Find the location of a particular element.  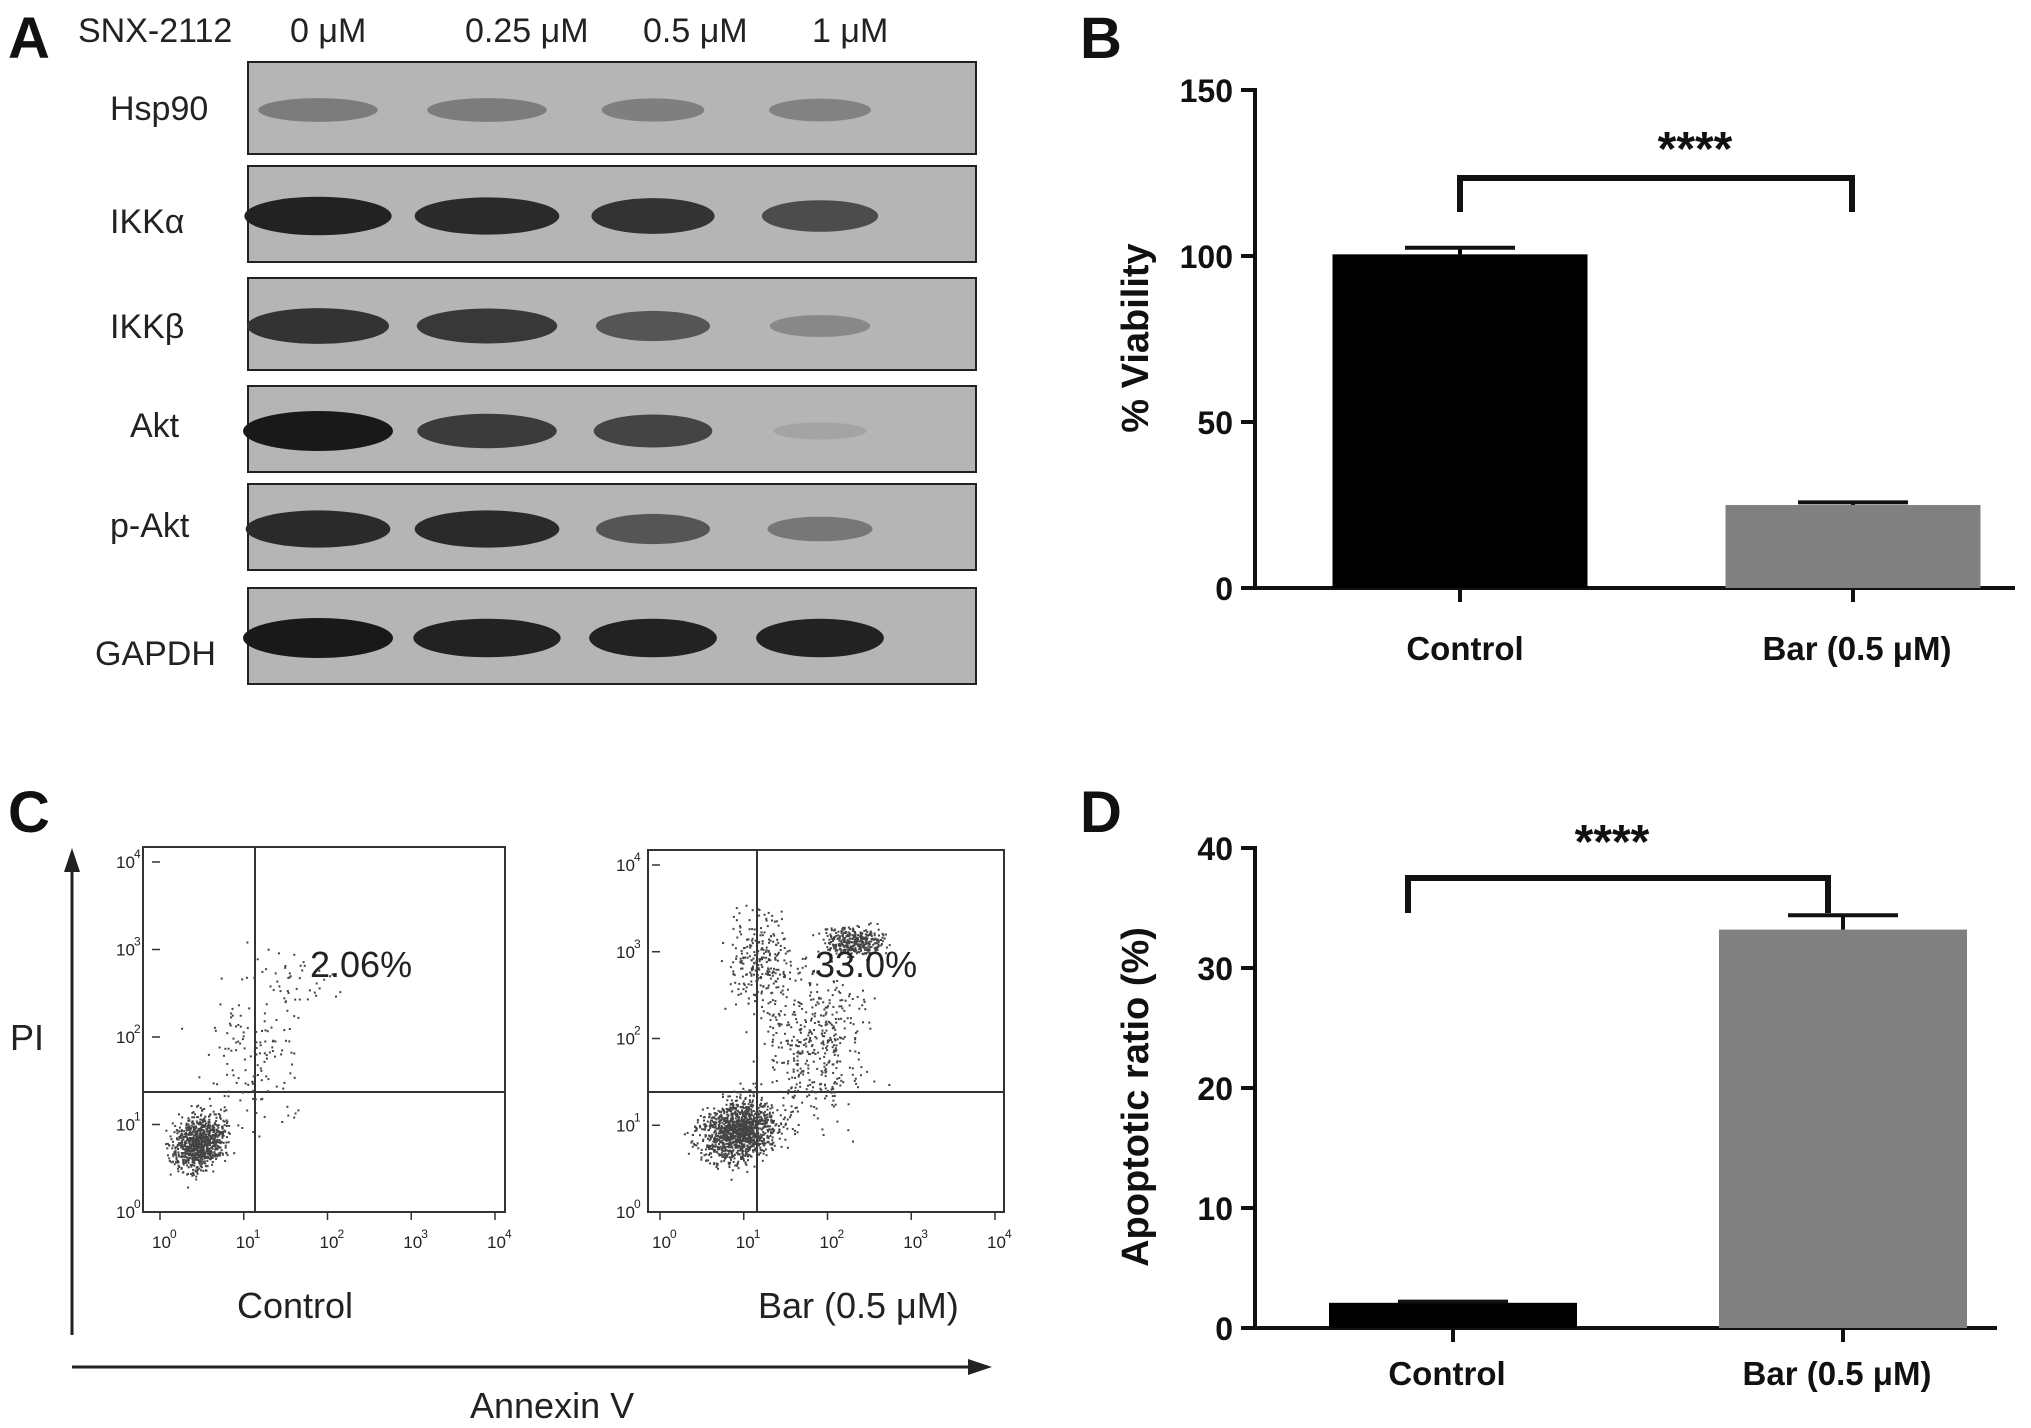

x-tick-exponent: 0 is located at coordinates (673, 1234).